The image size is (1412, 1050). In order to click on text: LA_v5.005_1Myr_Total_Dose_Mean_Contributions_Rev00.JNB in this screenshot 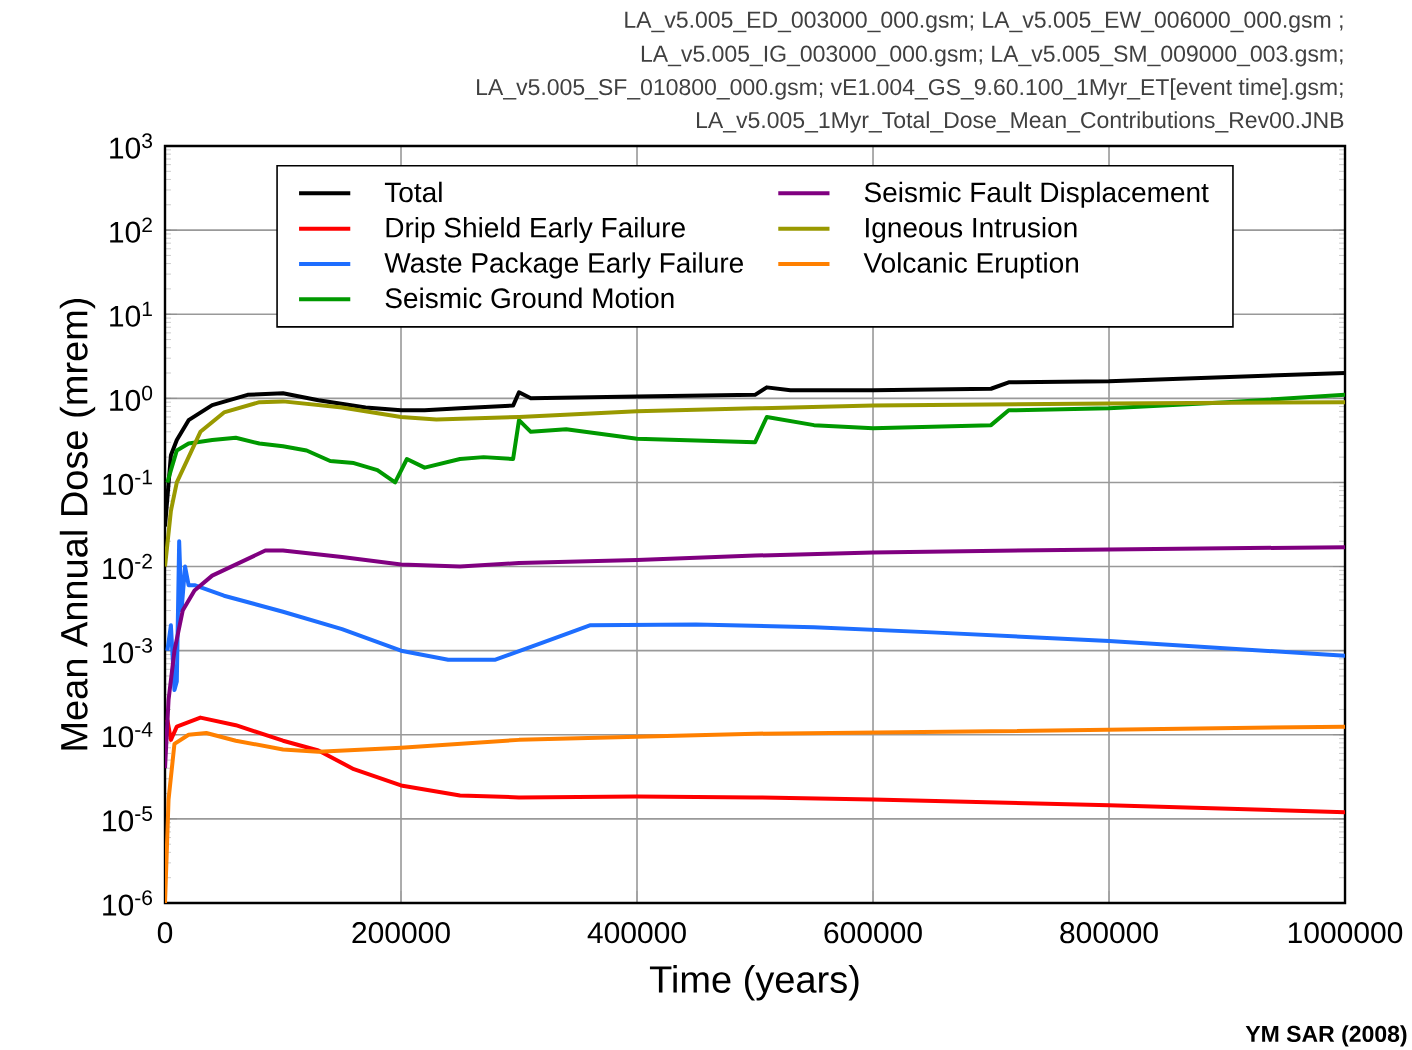, I will do `click(1020, 122)`.